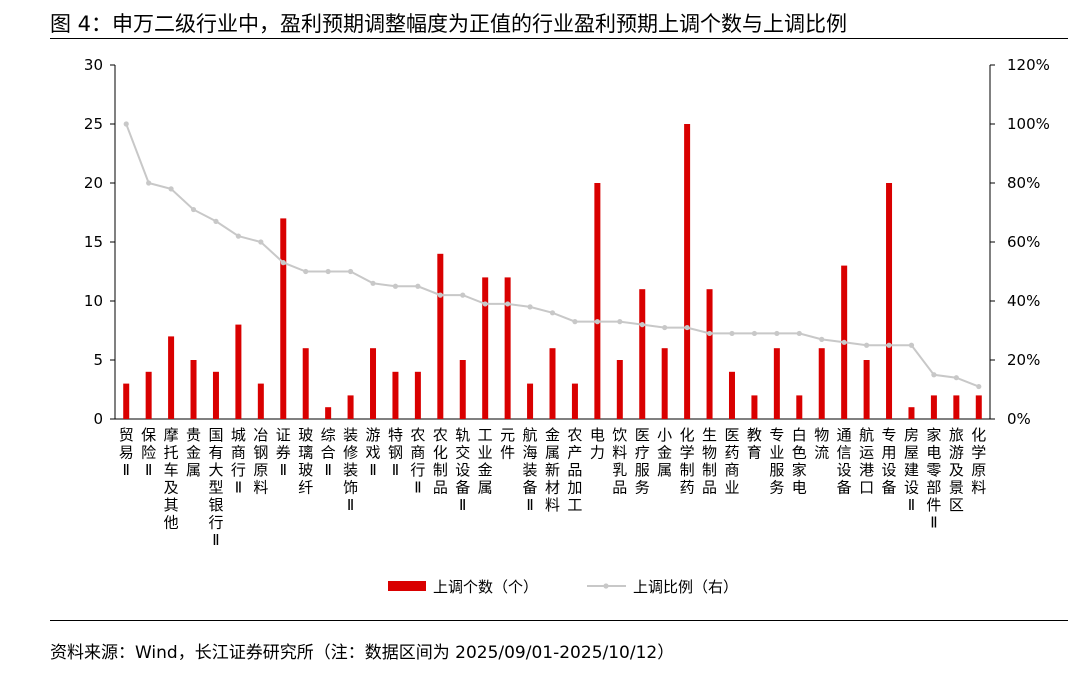  Describe the element at coordinates (238, 461) in the screenshot. I see `x-tick-label: 城商行 Ⅱ` at that location.